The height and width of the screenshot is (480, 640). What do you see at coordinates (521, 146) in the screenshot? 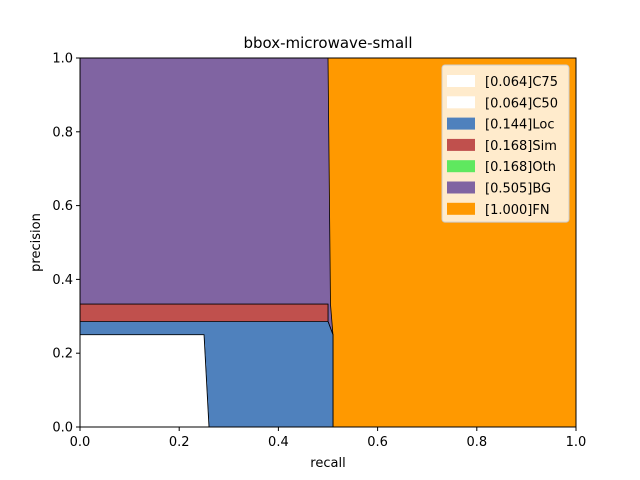
I see `legend-label-0-168-sim: [0.168]Sim` at bounding box center [521, 146].